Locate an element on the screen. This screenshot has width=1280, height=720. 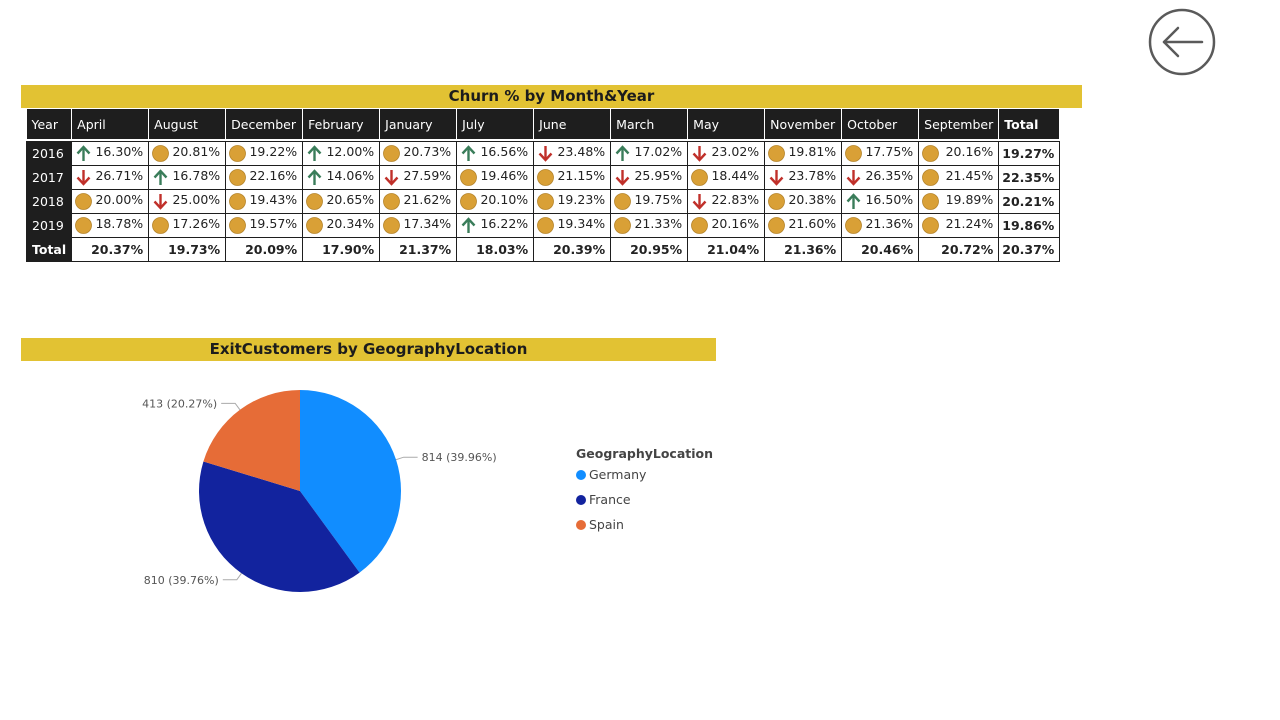
churn-cell: 20.65% is located at coordinates (341, 201).